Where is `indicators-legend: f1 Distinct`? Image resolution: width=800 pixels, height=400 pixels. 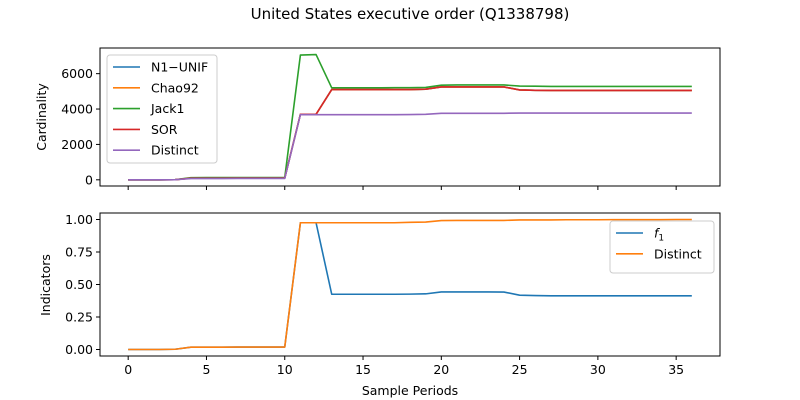 indicators-legend: f1 Distinct is located at coordinates (662, 247).